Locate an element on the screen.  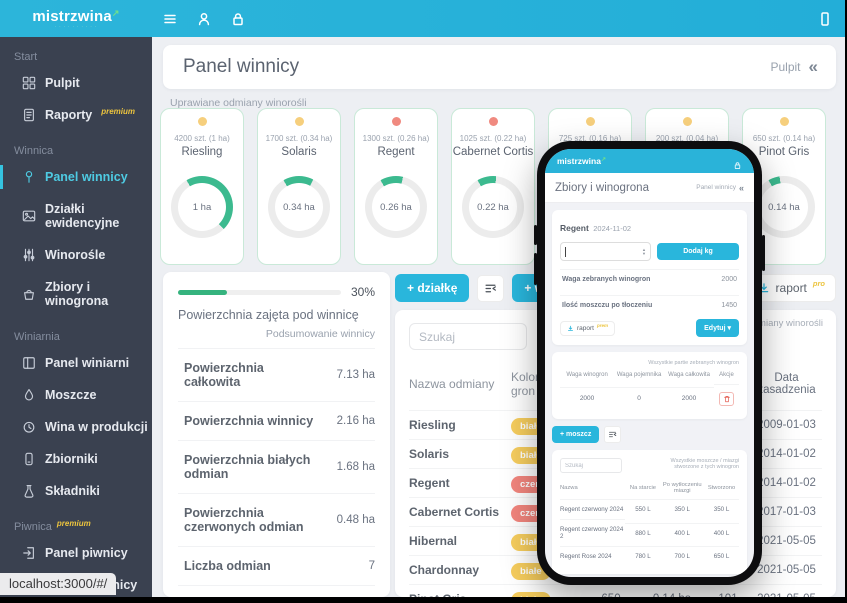
pin-icon is located at coordinates (29, 177).